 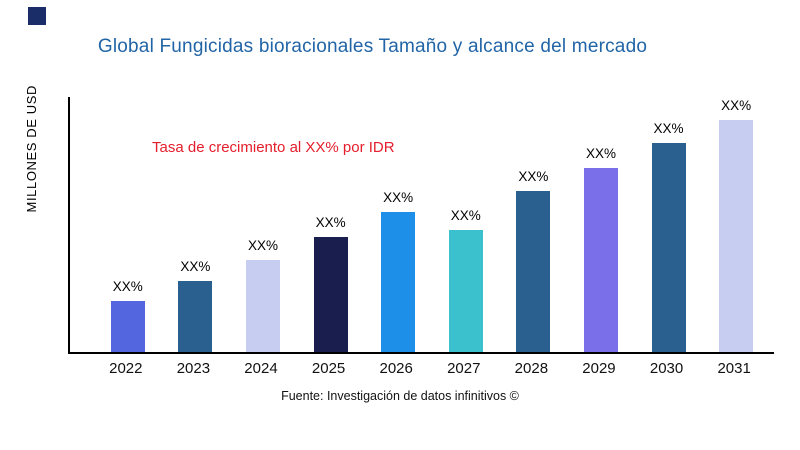 I want to click on bar-2024, so click(x=262, y=306).